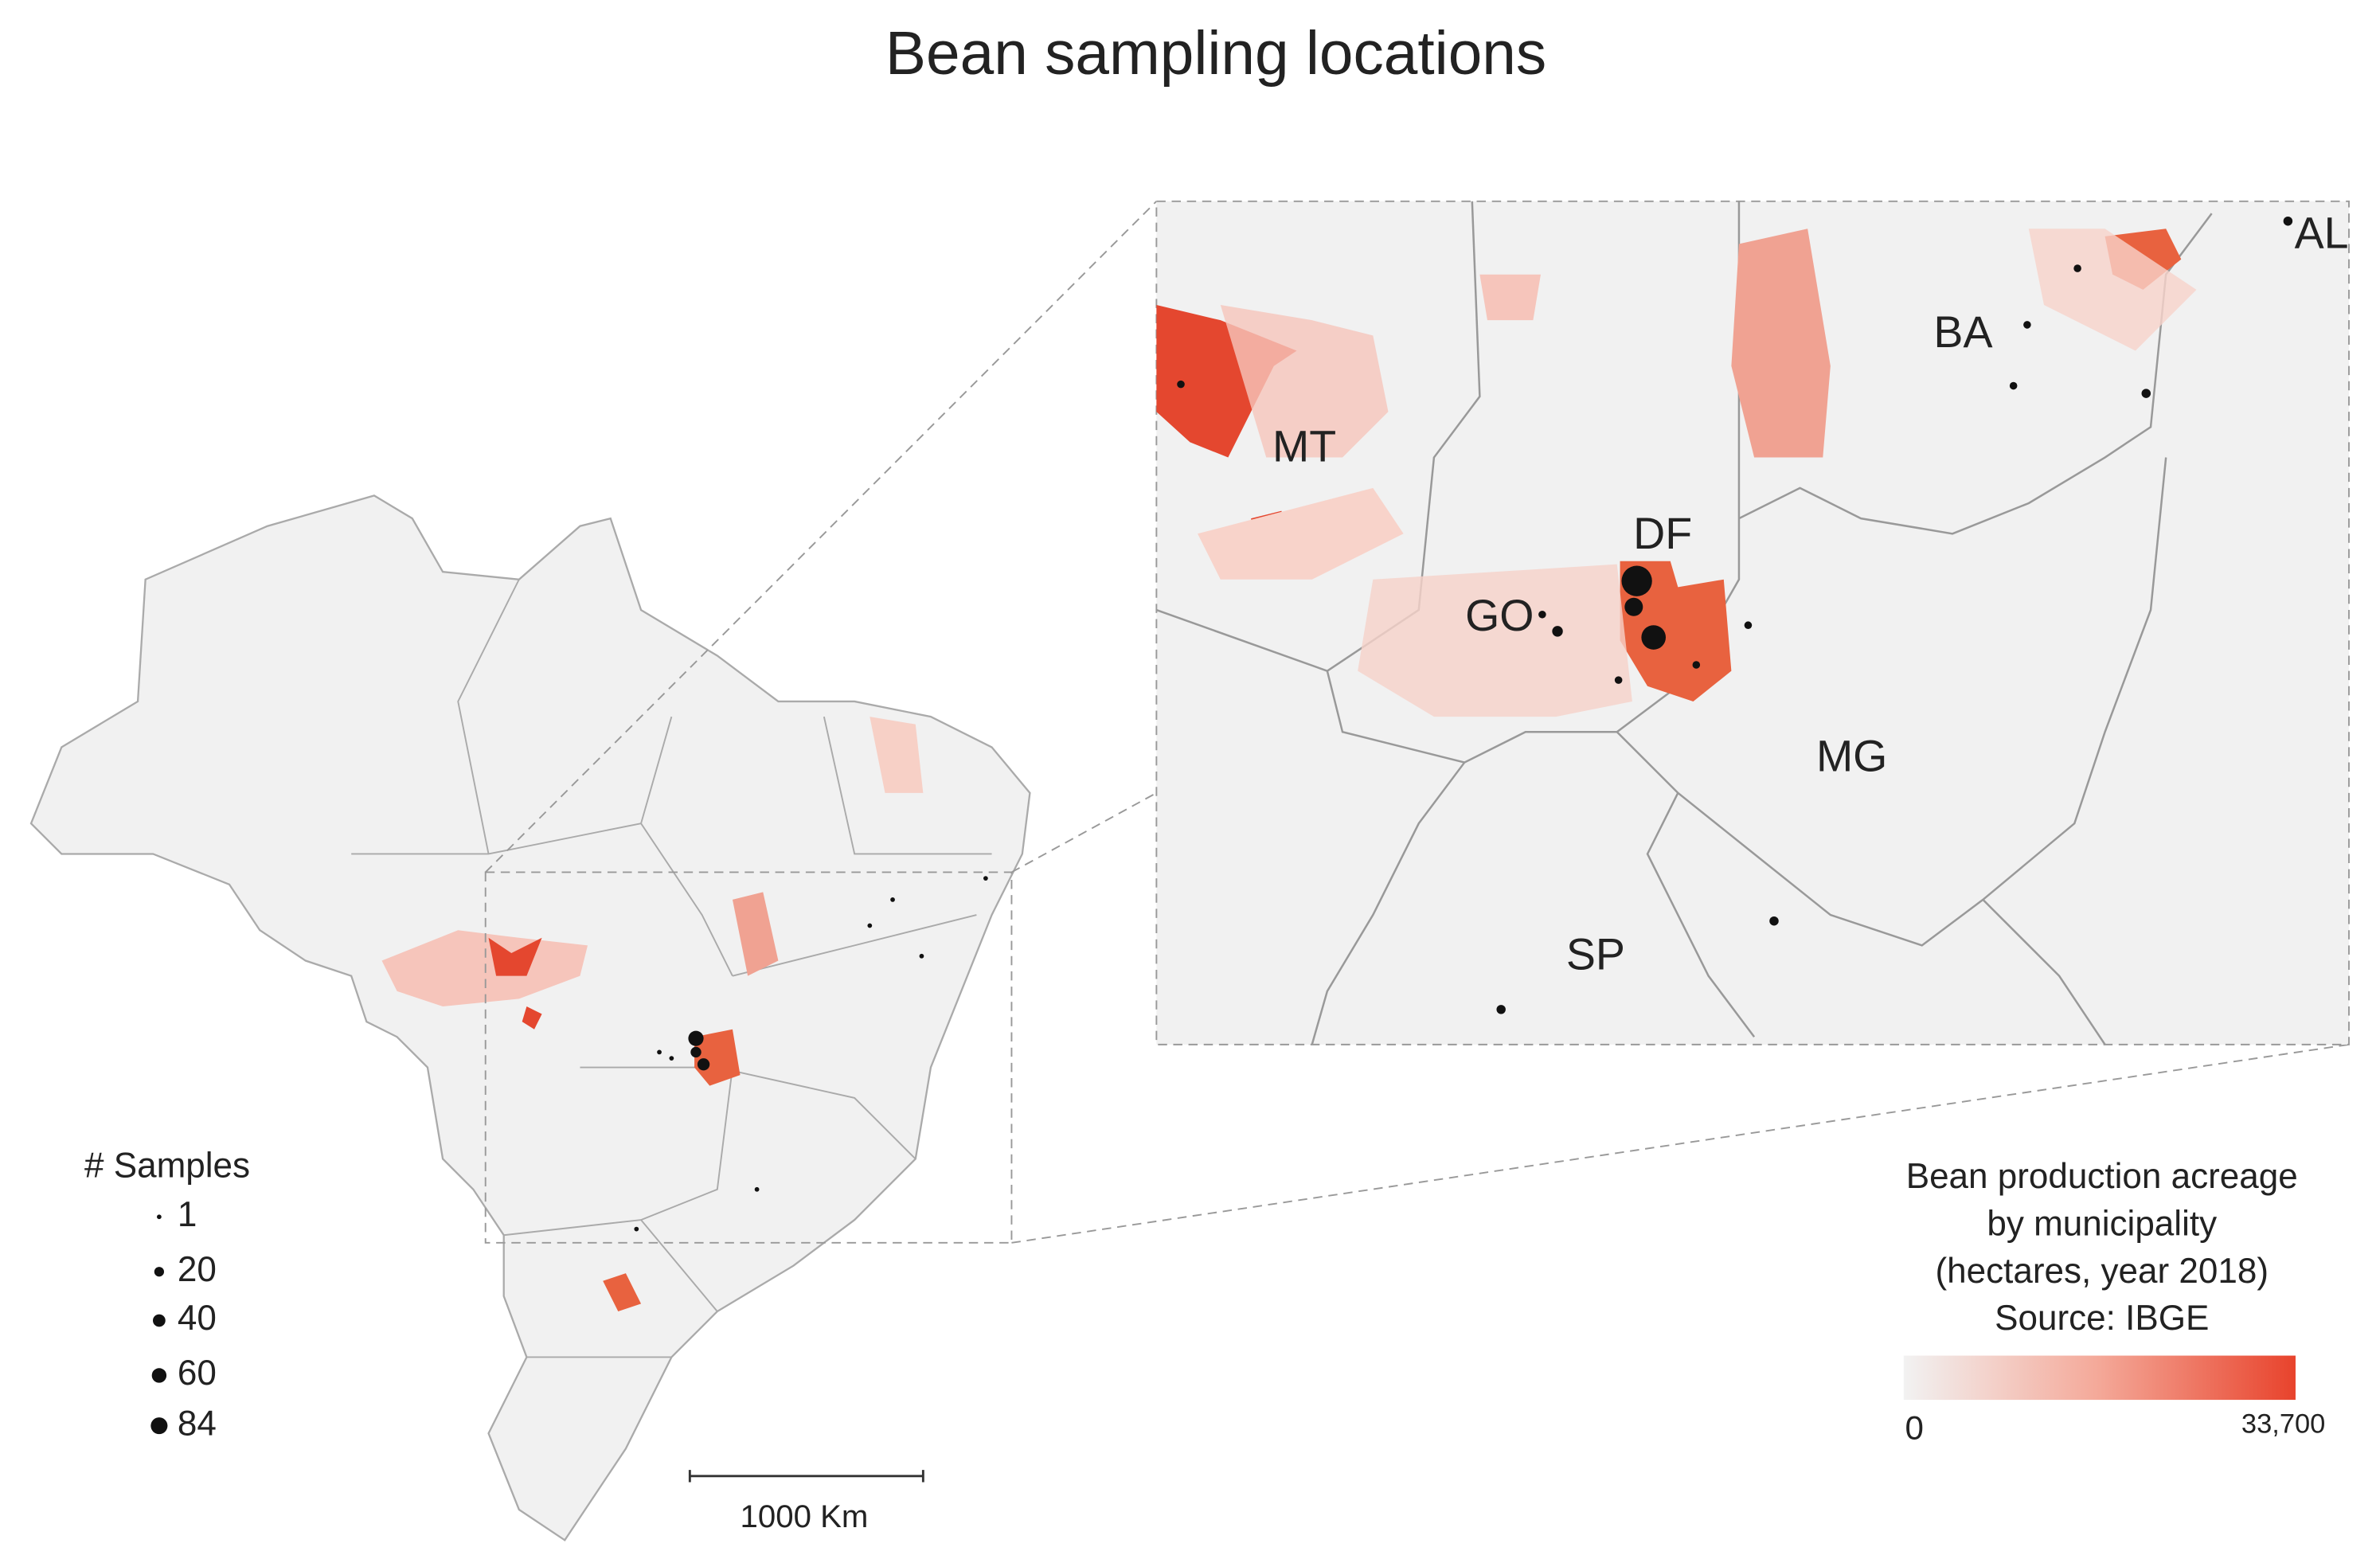  Describe the element at coordinates (2102, 1176) in the screenshot. I see `colorbar-title-line: Bean production acreage` at that location.